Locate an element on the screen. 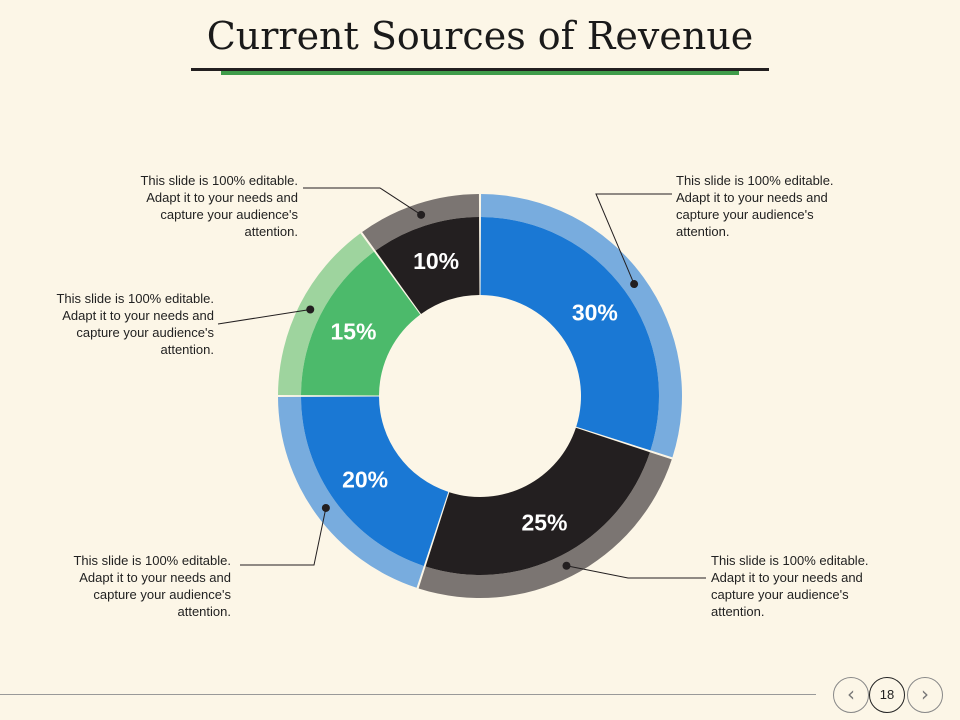 This screenshot has height=720, width=960. chevron-left-icon: ‹ is located at coordinates (851, 695).